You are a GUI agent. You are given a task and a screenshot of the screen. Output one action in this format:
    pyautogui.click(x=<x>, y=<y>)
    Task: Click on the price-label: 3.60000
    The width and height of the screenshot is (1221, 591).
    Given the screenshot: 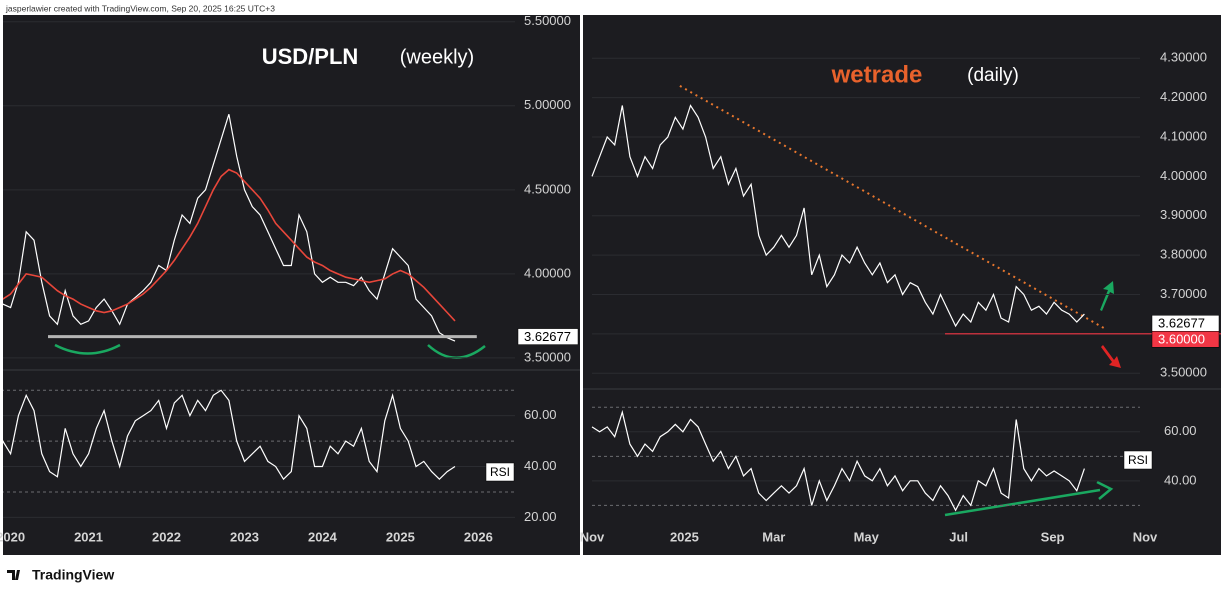 What is the action you would take?
    pyautogui.click(x=1181, y=339)
    